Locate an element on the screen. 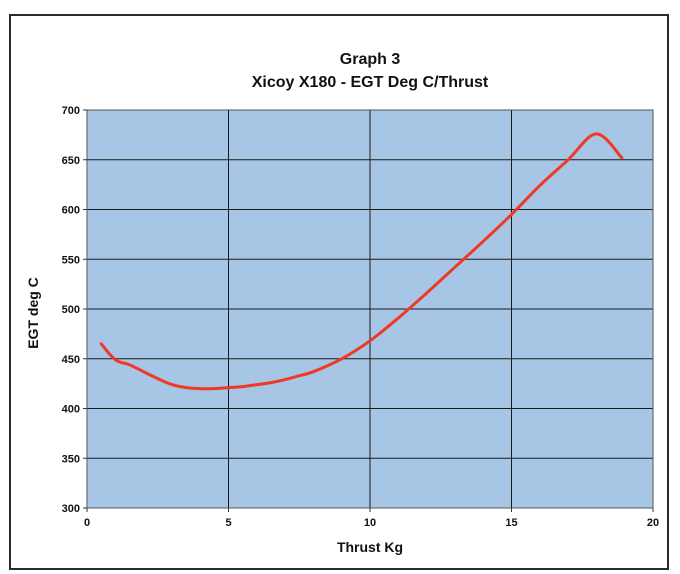 Image resolution: width=680 pixels, height=574 pixels. y-tick-label: 650 is located at coordinates (71, 161).